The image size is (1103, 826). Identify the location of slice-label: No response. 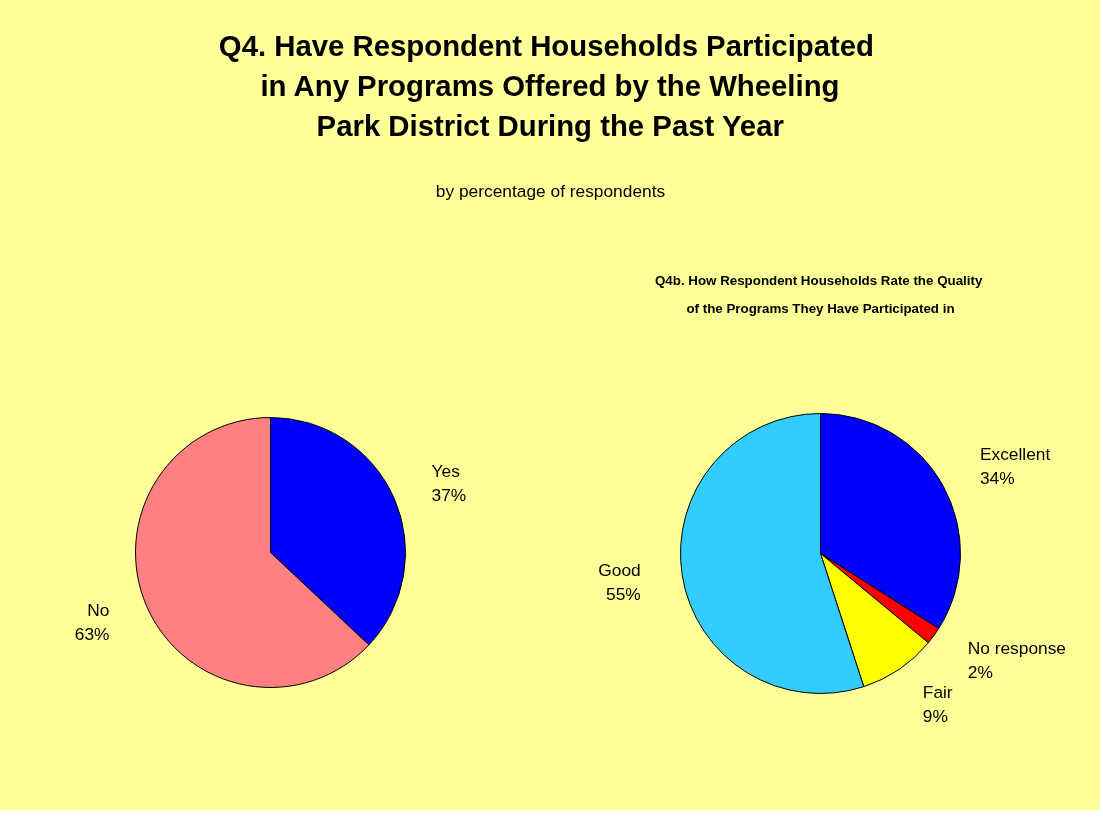
(1016, 648).